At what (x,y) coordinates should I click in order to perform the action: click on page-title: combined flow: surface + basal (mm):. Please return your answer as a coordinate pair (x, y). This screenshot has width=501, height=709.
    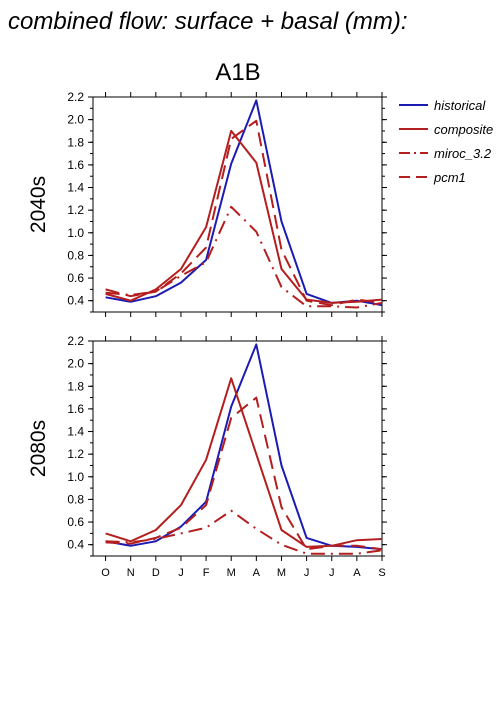
    Looking at the image, I should click on (208, 21).